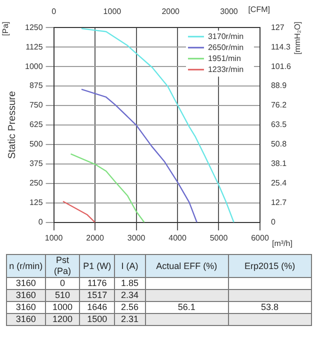  What do you see at coordinates (62, 319) in the screenshot?
I see `text: 1200` at bounding box center [62, 319].